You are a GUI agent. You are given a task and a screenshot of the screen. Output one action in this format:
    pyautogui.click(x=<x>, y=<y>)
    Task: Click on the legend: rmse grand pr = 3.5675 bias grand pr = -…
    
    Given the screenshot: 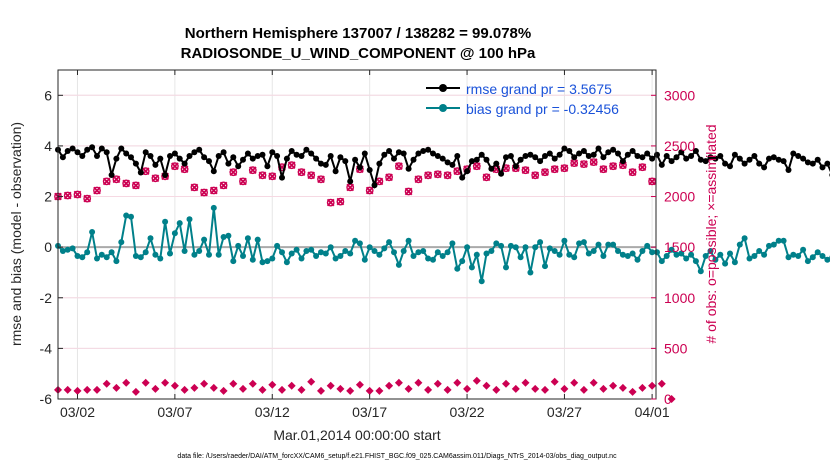 What is the action you would take?
    pyautogui.click(x=522, y=99)
    